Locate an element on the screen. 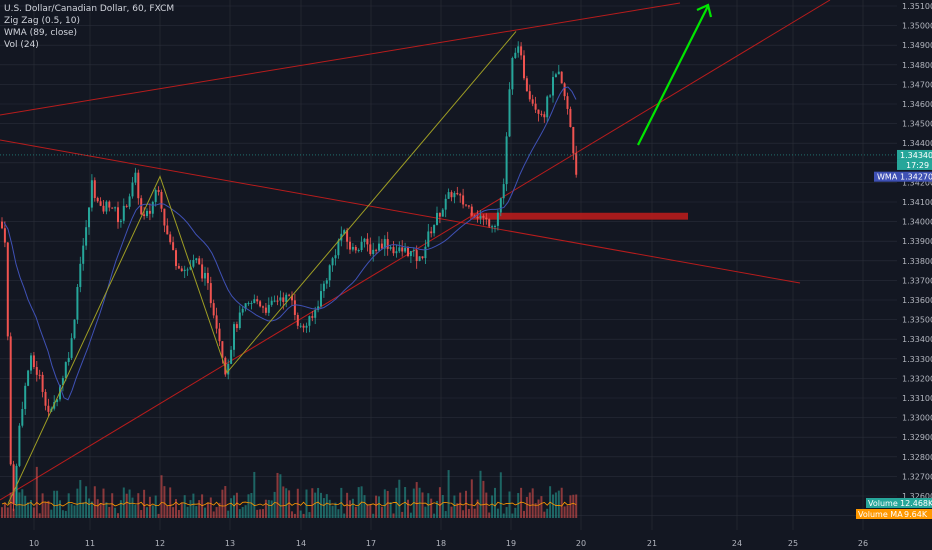  volume-badge-value: 12.468K is located at coordinates (916, 503).